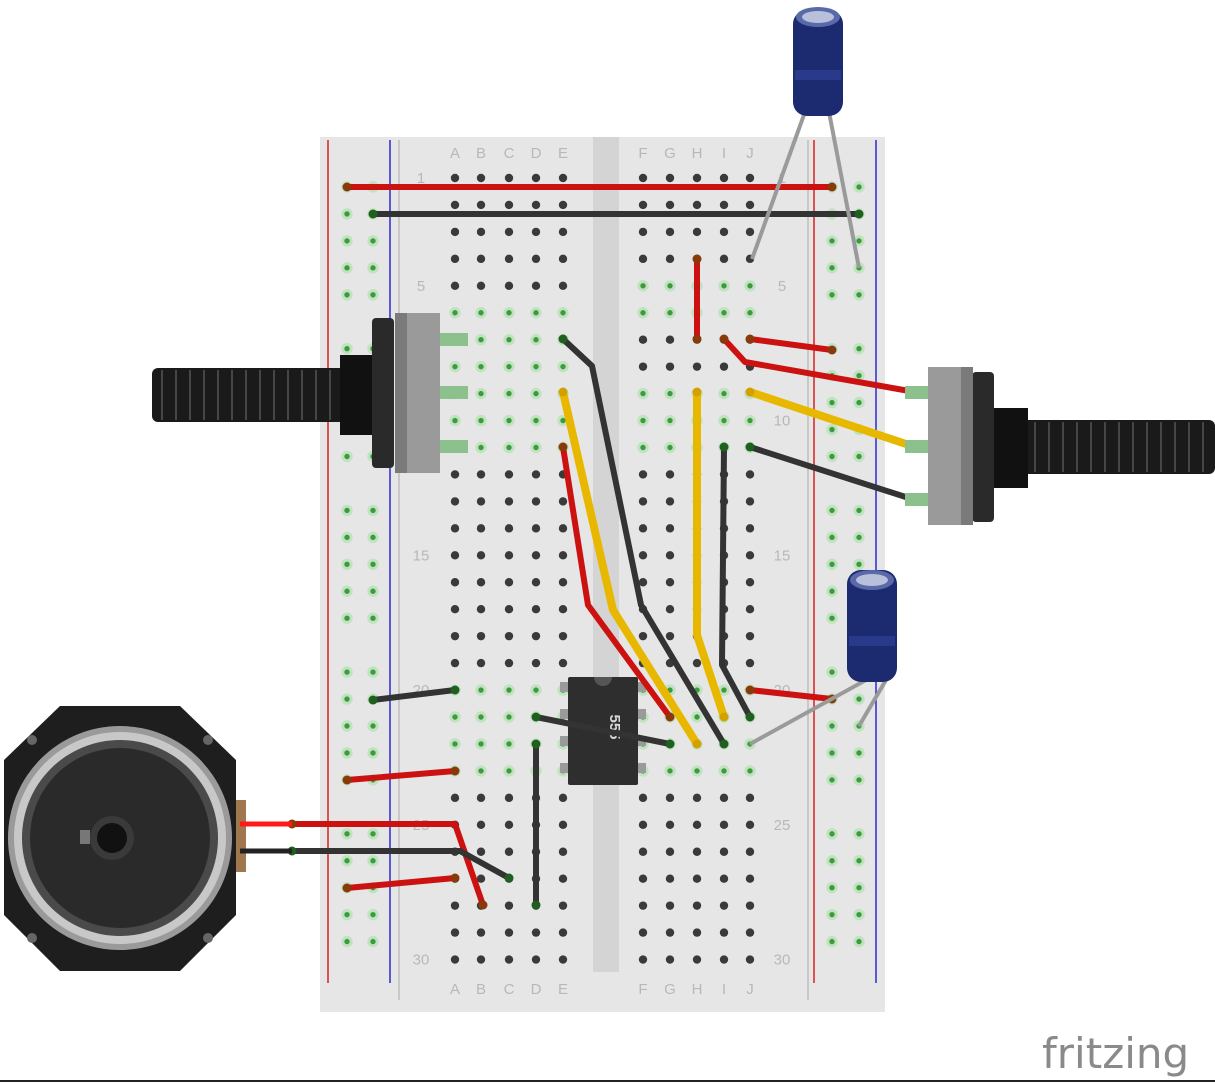  Describe the element at coordinates (805, 138) in the screenshot. I see `capacitor-top-icon` at that location.